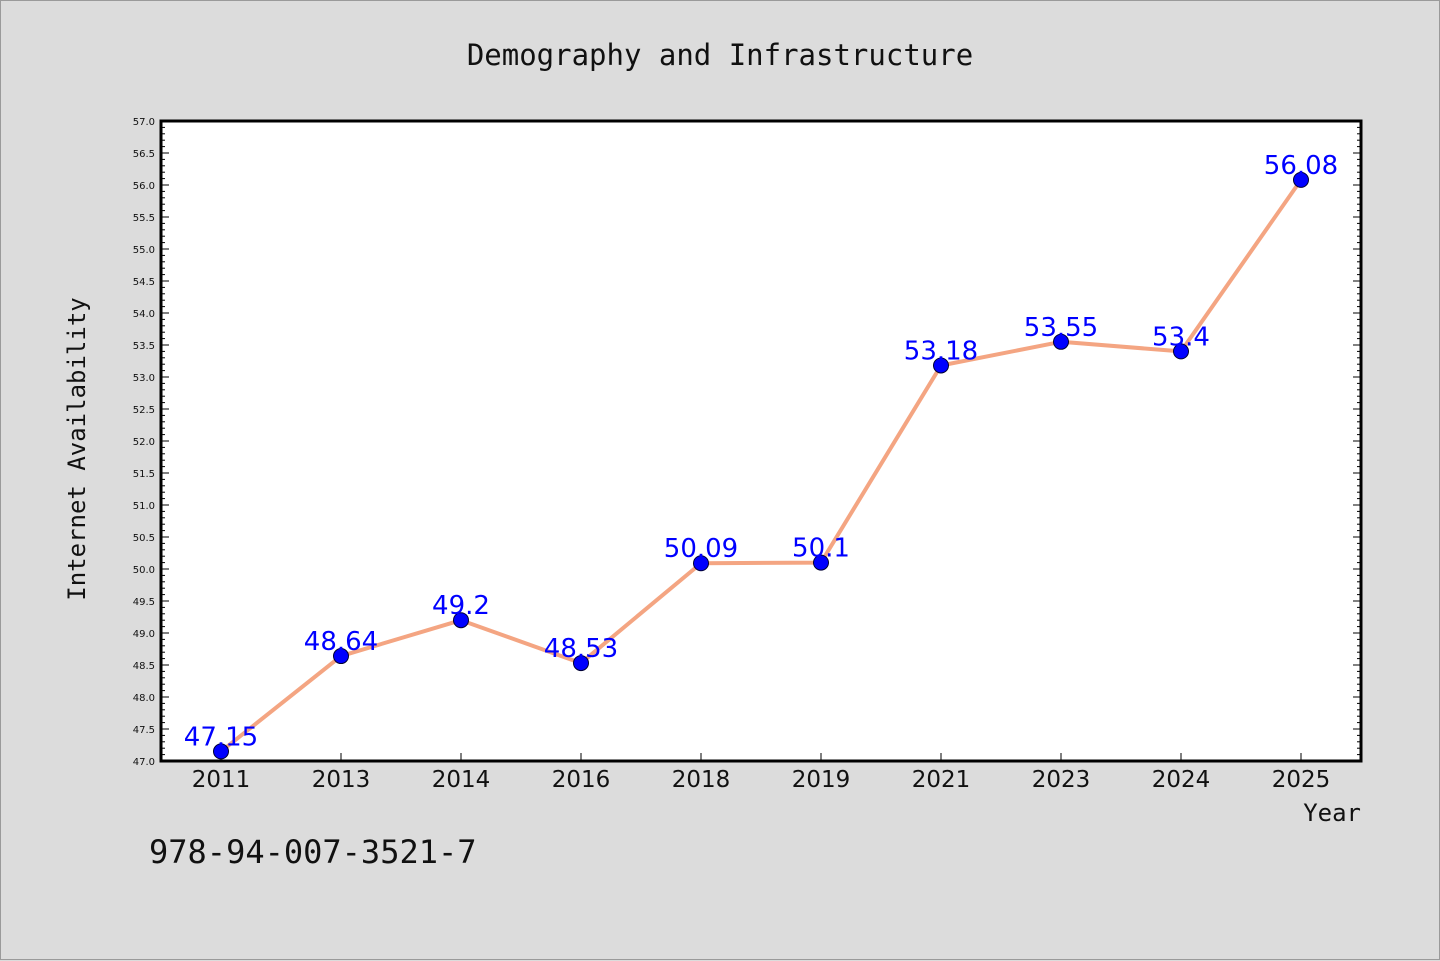 Image resolution: width=1440 pixels, height=961 pixels. Describe the element at coordinates (144, 346) in the screenshot. I see `y-tick-label: 53.5` at that location.